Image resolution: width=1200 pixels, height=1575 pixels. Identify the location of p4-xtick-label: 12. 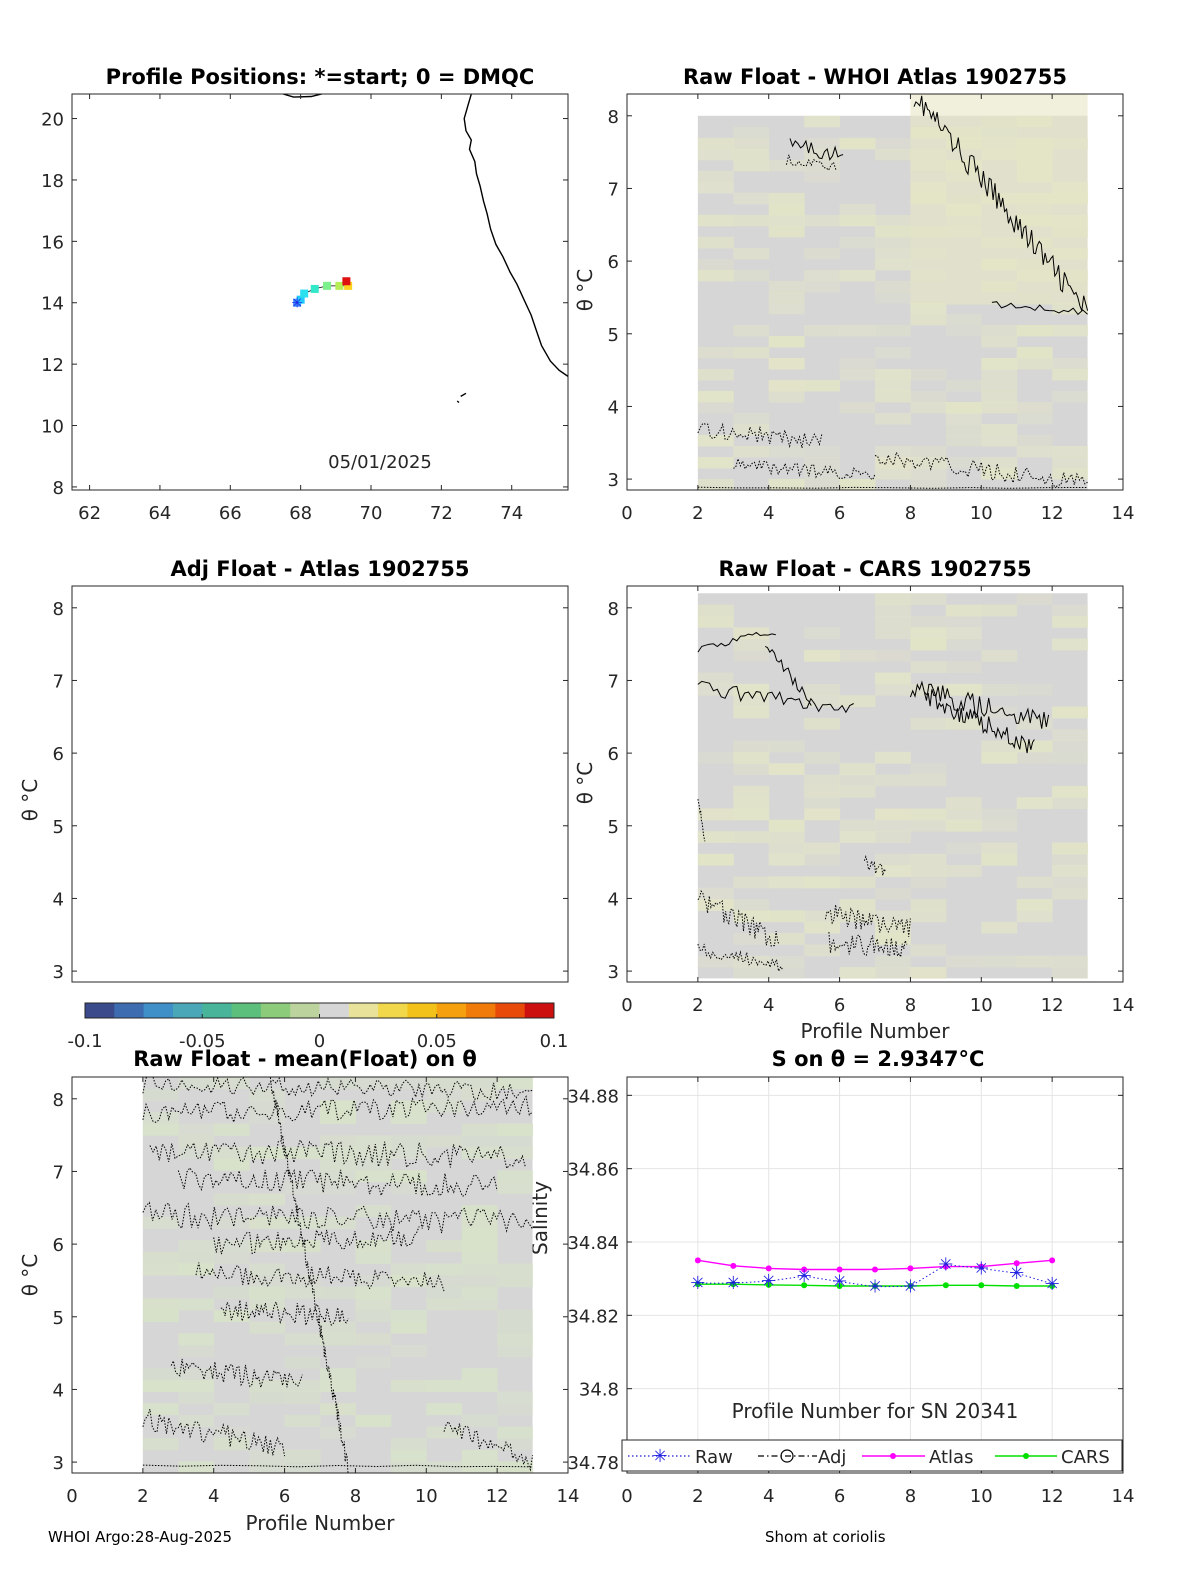
(1052, 1005).